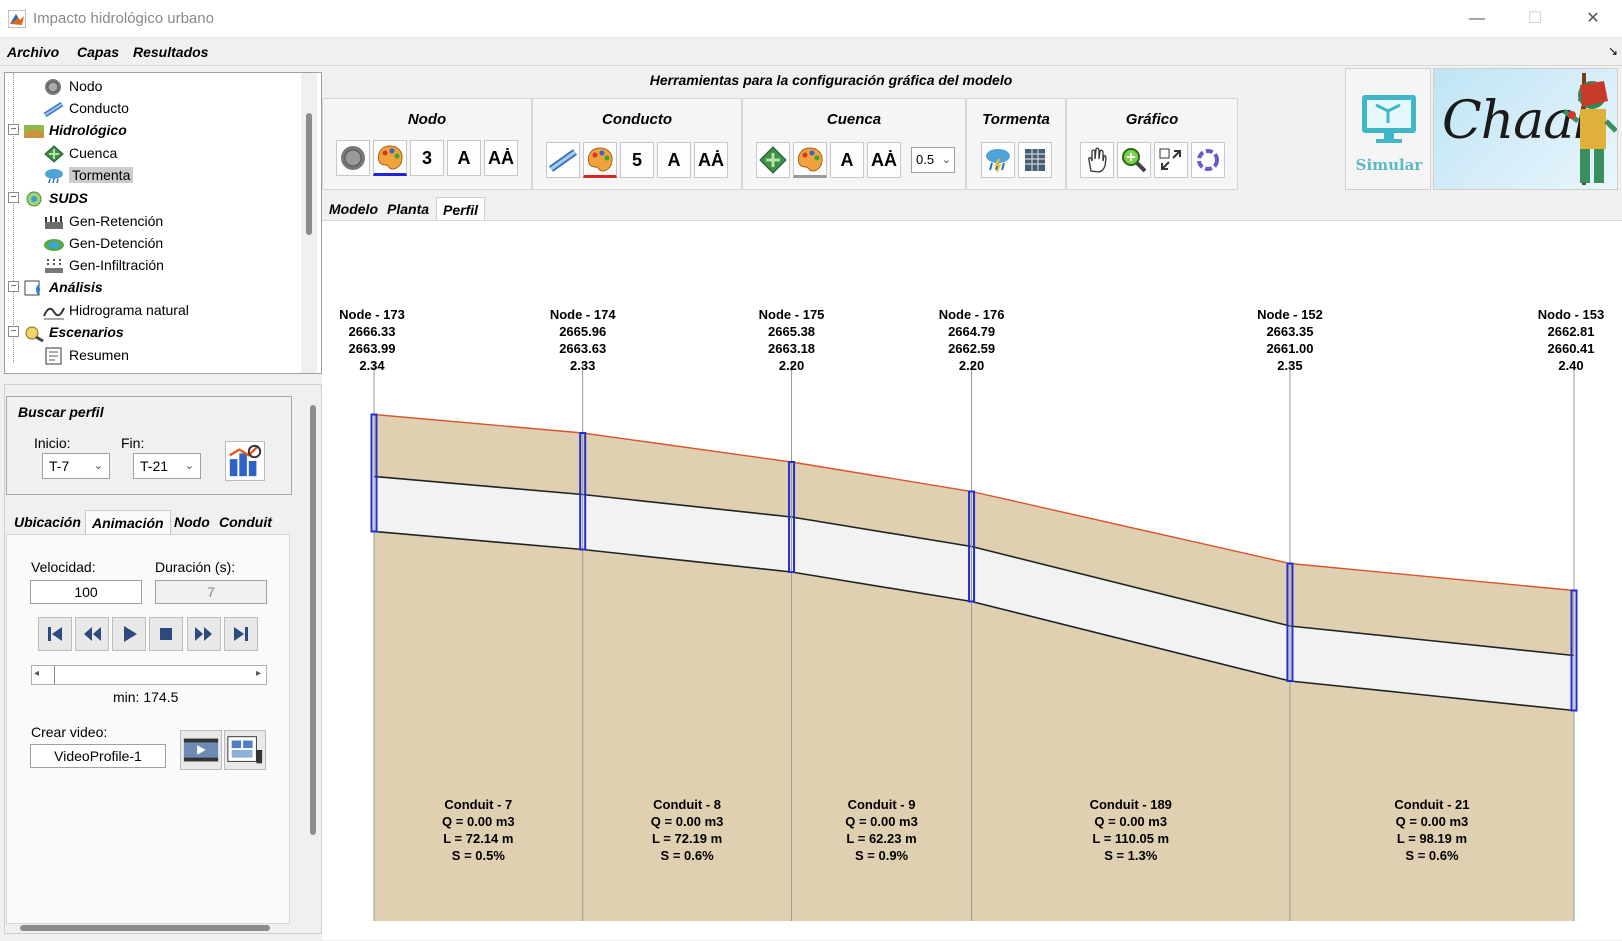 Image resolution: width=1622 pixels, height=941 pixels. I want to click on first-frame-button, so click(55, 634).